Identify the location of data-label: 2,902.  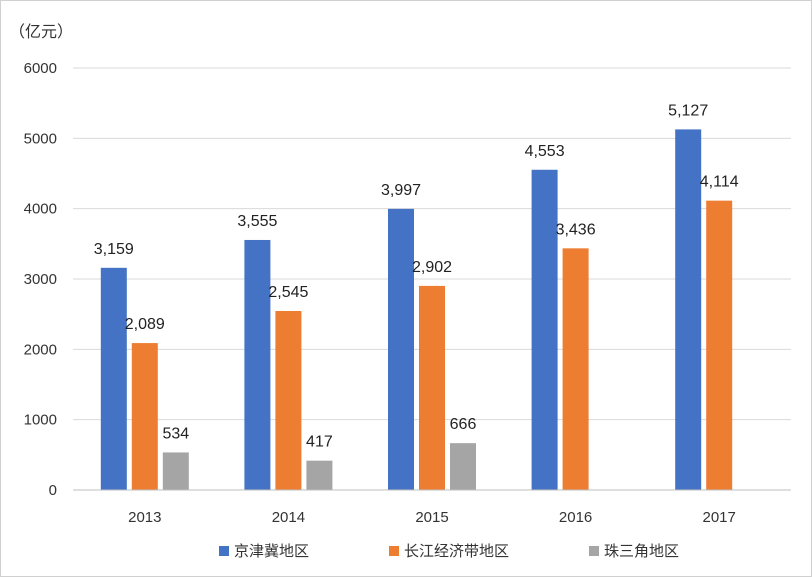
(432, 267).